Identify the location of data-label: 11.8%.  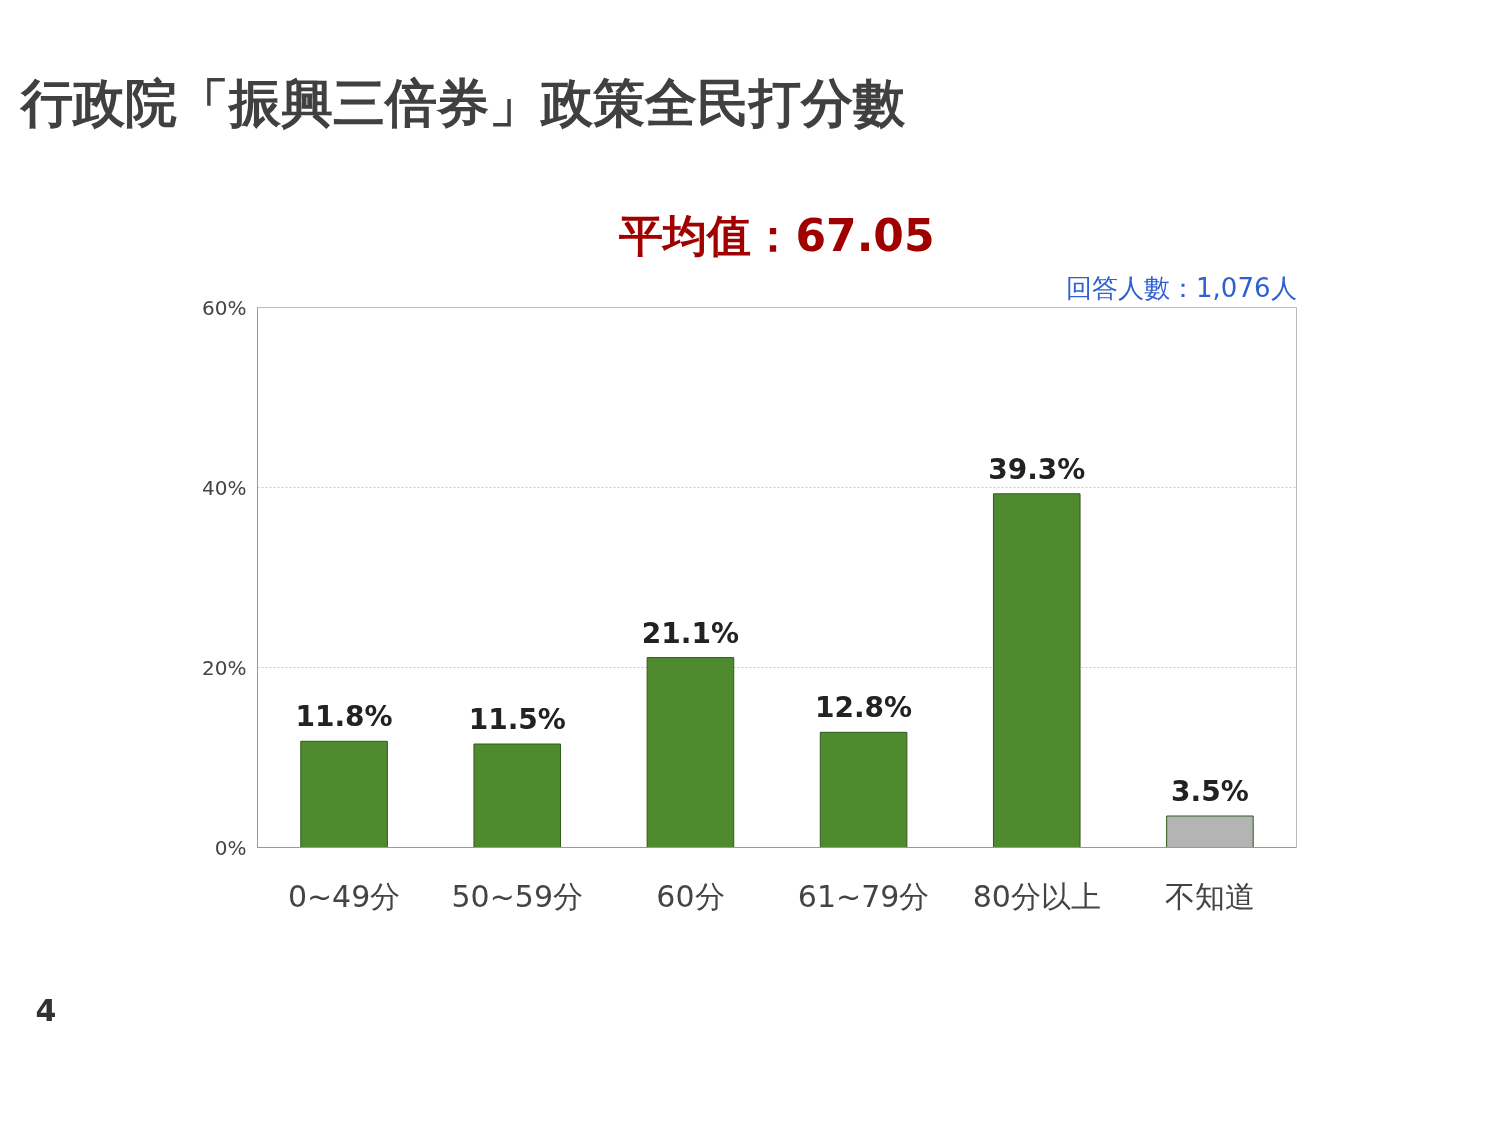
(344, 717).